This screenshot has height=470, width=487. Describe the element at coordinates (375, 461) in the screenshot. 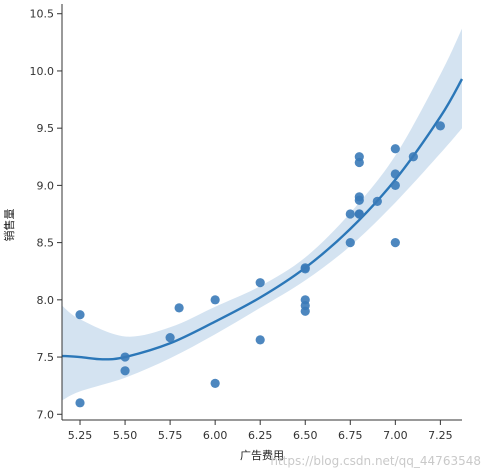

I see `watermark-text: https://blog.csdn.net/qq_44763548` at that location.